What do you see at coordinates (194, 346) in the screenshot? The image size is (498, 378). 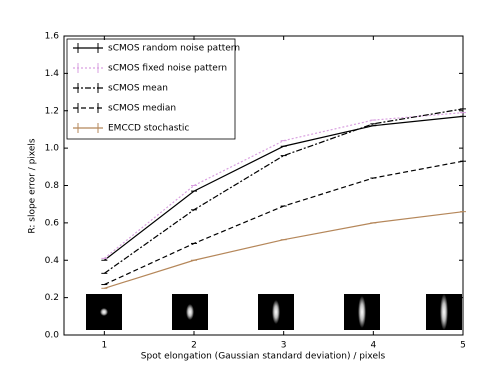 I see `x-tick-label: 2` at bounding box center [194, 346].